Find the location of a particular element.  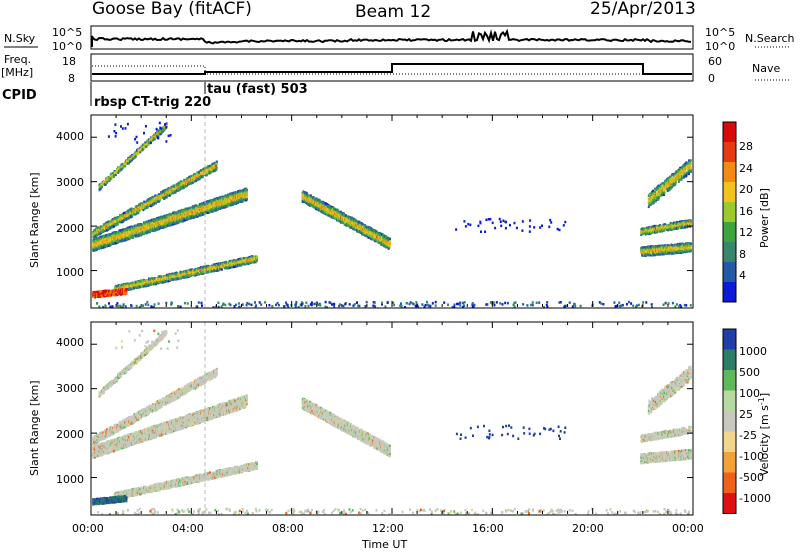

nsky-tick-bottom: 10^0 is located at coordinates (67, 46).